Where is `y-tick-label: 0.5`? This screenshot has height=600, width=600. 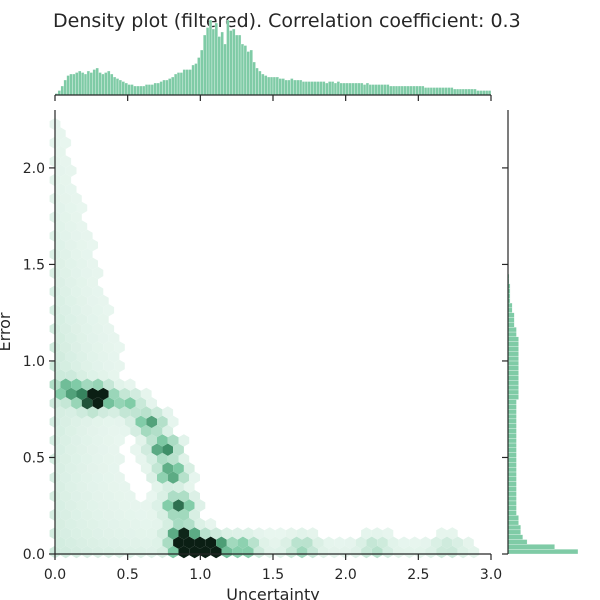
y-tick-label: 0.5 is located at coordinates (34, 458).